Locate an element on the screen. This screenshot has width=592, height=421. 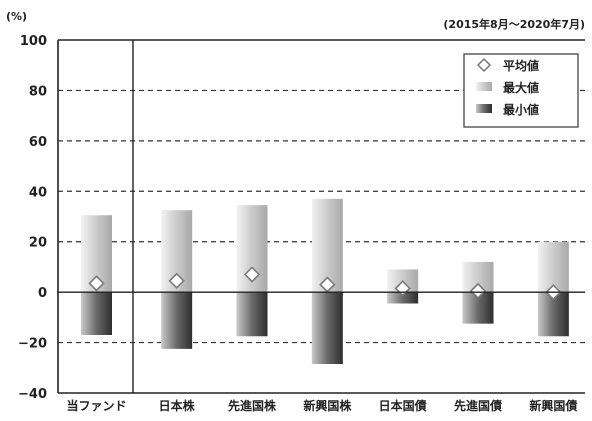
period-label: (2015年8月～2020年7月) is located at coordinates (514, 24).